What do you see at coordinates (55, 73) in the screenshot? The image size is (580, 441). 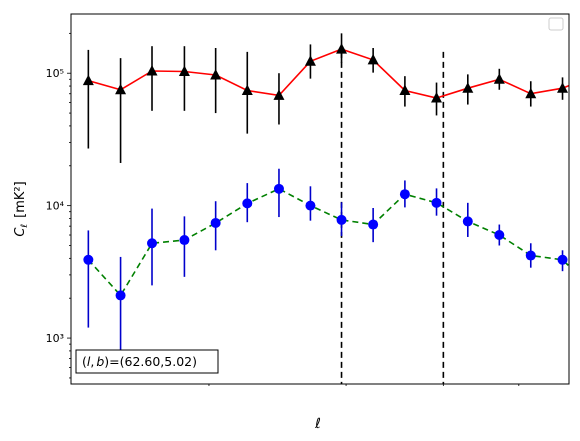 I see `y-tick-label-2: 10⁵` at bounding box center [55, 73].